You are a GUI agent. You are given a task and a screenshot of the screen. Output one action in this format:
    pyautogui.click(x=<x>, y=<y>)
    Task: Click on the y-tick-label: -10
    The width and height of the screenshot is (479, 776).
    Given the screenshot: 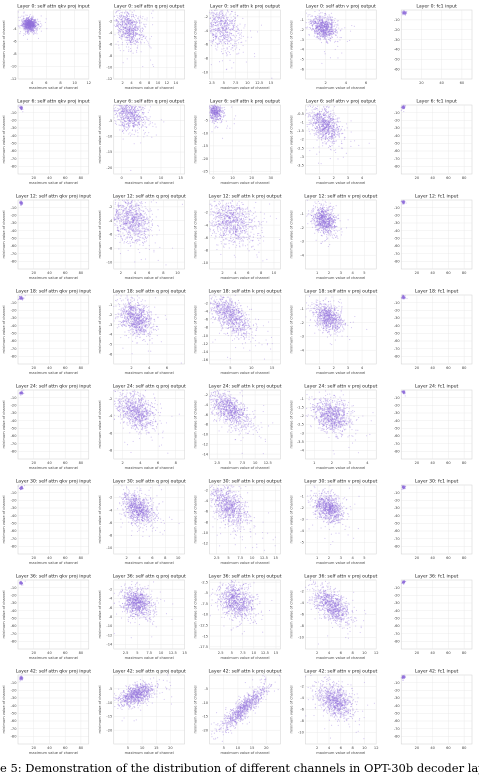 What is the action you would take?
    pyautogui.click(x=397, y=20)
    